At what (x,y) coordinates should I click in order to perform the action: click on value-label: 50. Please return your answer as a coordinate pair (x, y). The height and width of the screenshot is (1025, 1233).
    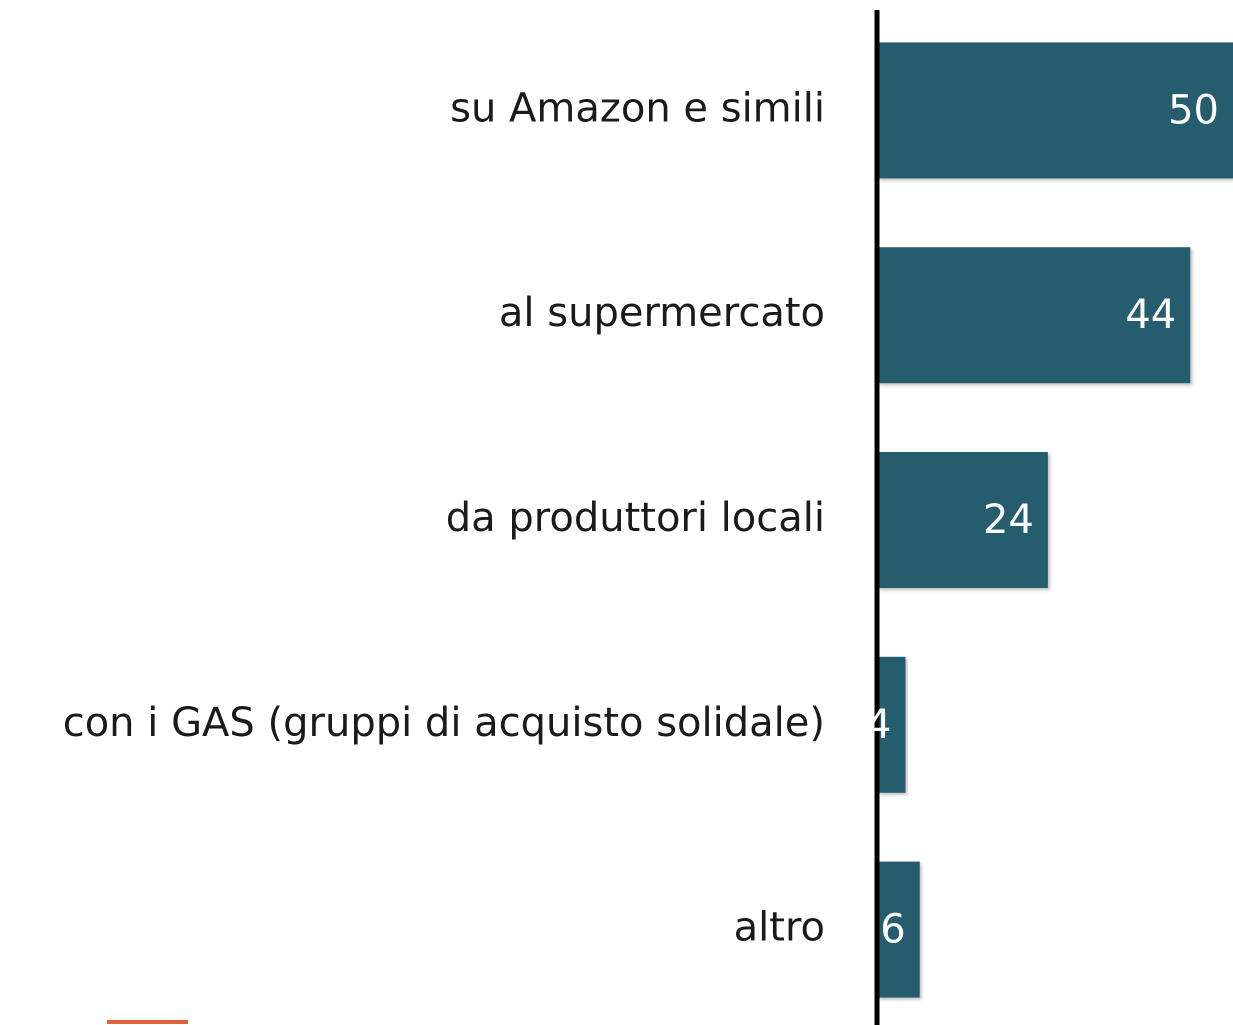
    Looking at the image, I should click on (1193, 110).